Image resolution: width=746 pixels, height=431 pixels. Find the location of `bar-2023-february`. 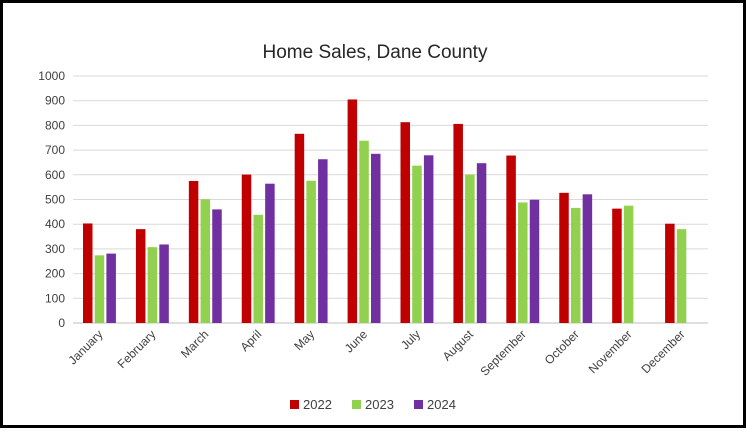

bar-2023-february is located at coordinates (152, 285).